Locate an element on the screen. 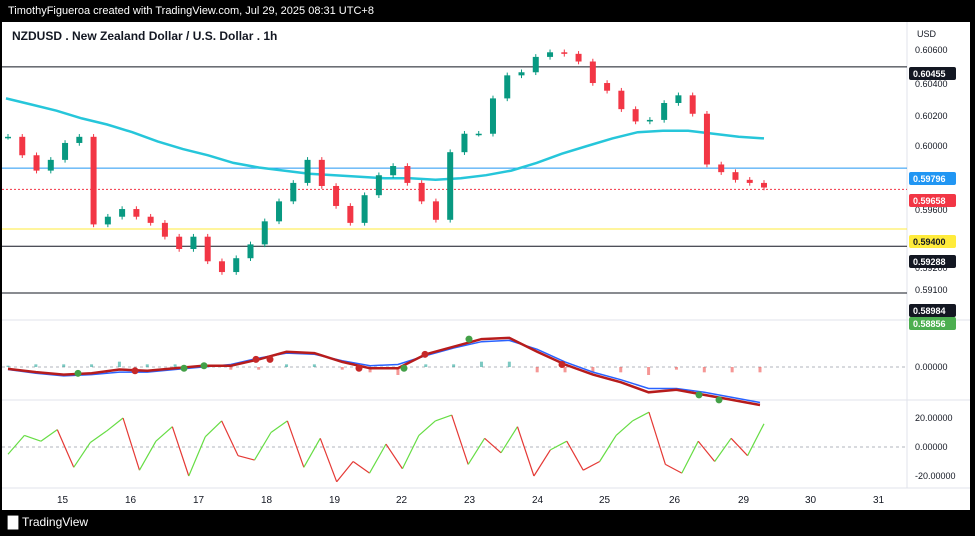 The width and height of the screenshot is (975, 536). price-label-text: 0.58856 is located at coordinates (929, 324).